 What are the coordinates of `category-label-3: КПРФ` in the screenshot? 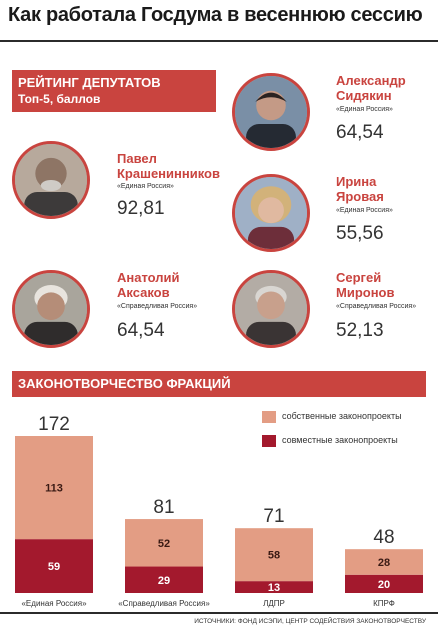 It's located at (384, 603).